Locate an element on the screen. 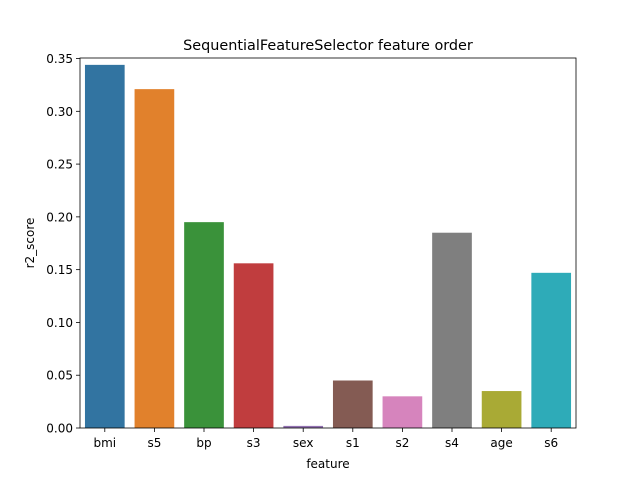 This screenshot has height=484, width=640. x-tick-label-age: age is located at coordinates (501, 443).